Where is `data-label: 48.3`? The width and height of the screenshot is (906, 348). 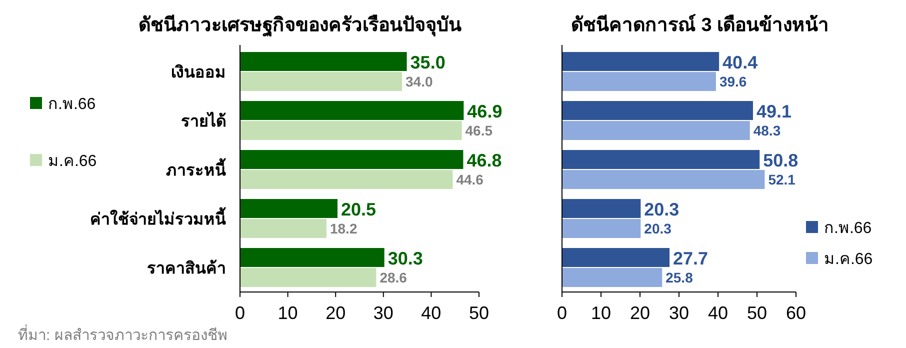 data-label: 48.3 is located at coordinates (767, 130).